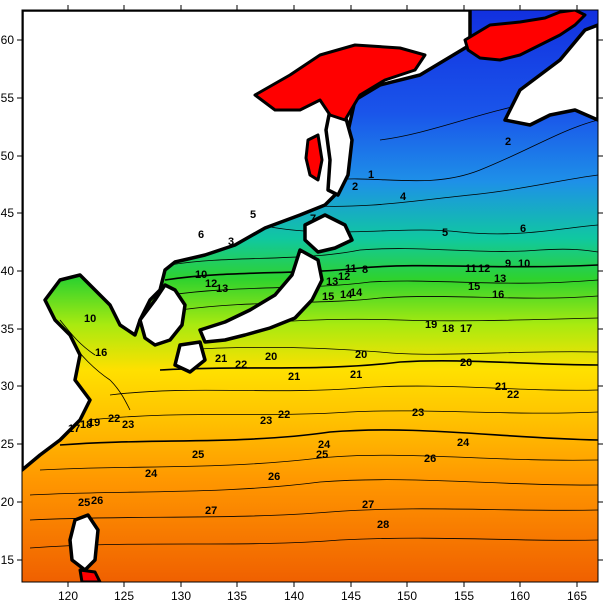 The height and width of the screenshot is (605, 604). What do you see at coordinates (8, 386) in the screenshot?
I see `y-tick-label: 30` at bounding box center [8, 386].